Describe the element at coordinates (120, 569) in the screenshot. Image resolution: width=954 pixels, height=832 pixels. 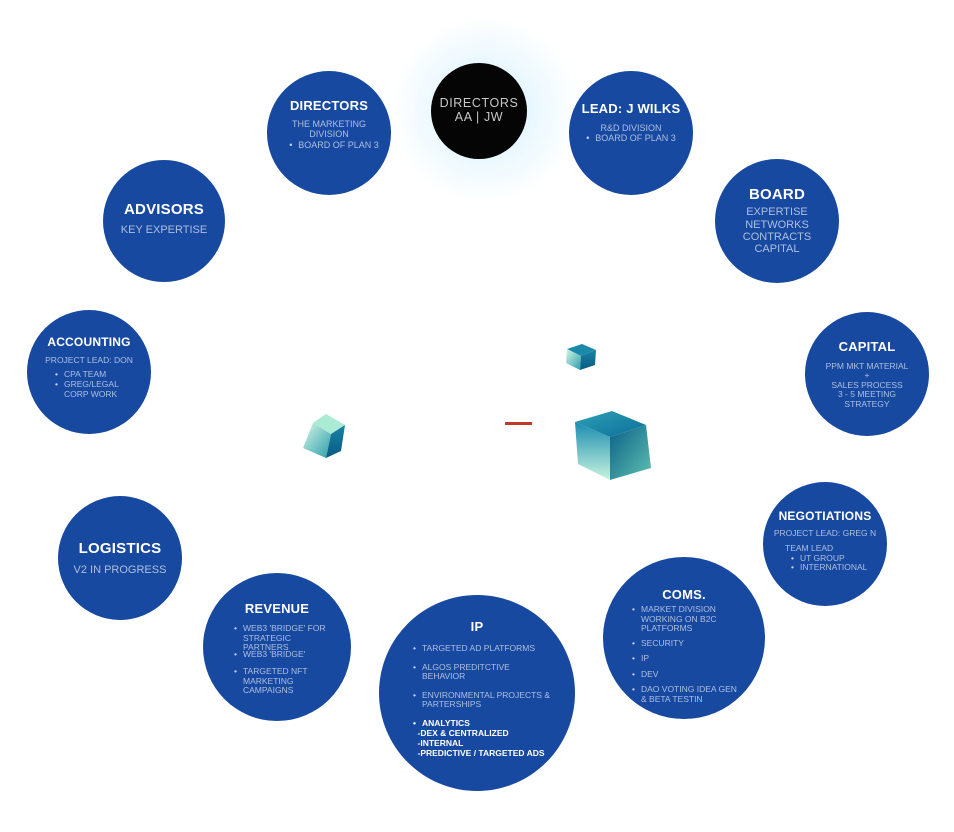
I see `logistics-line1: V2 IN PROGRESS` at that location.